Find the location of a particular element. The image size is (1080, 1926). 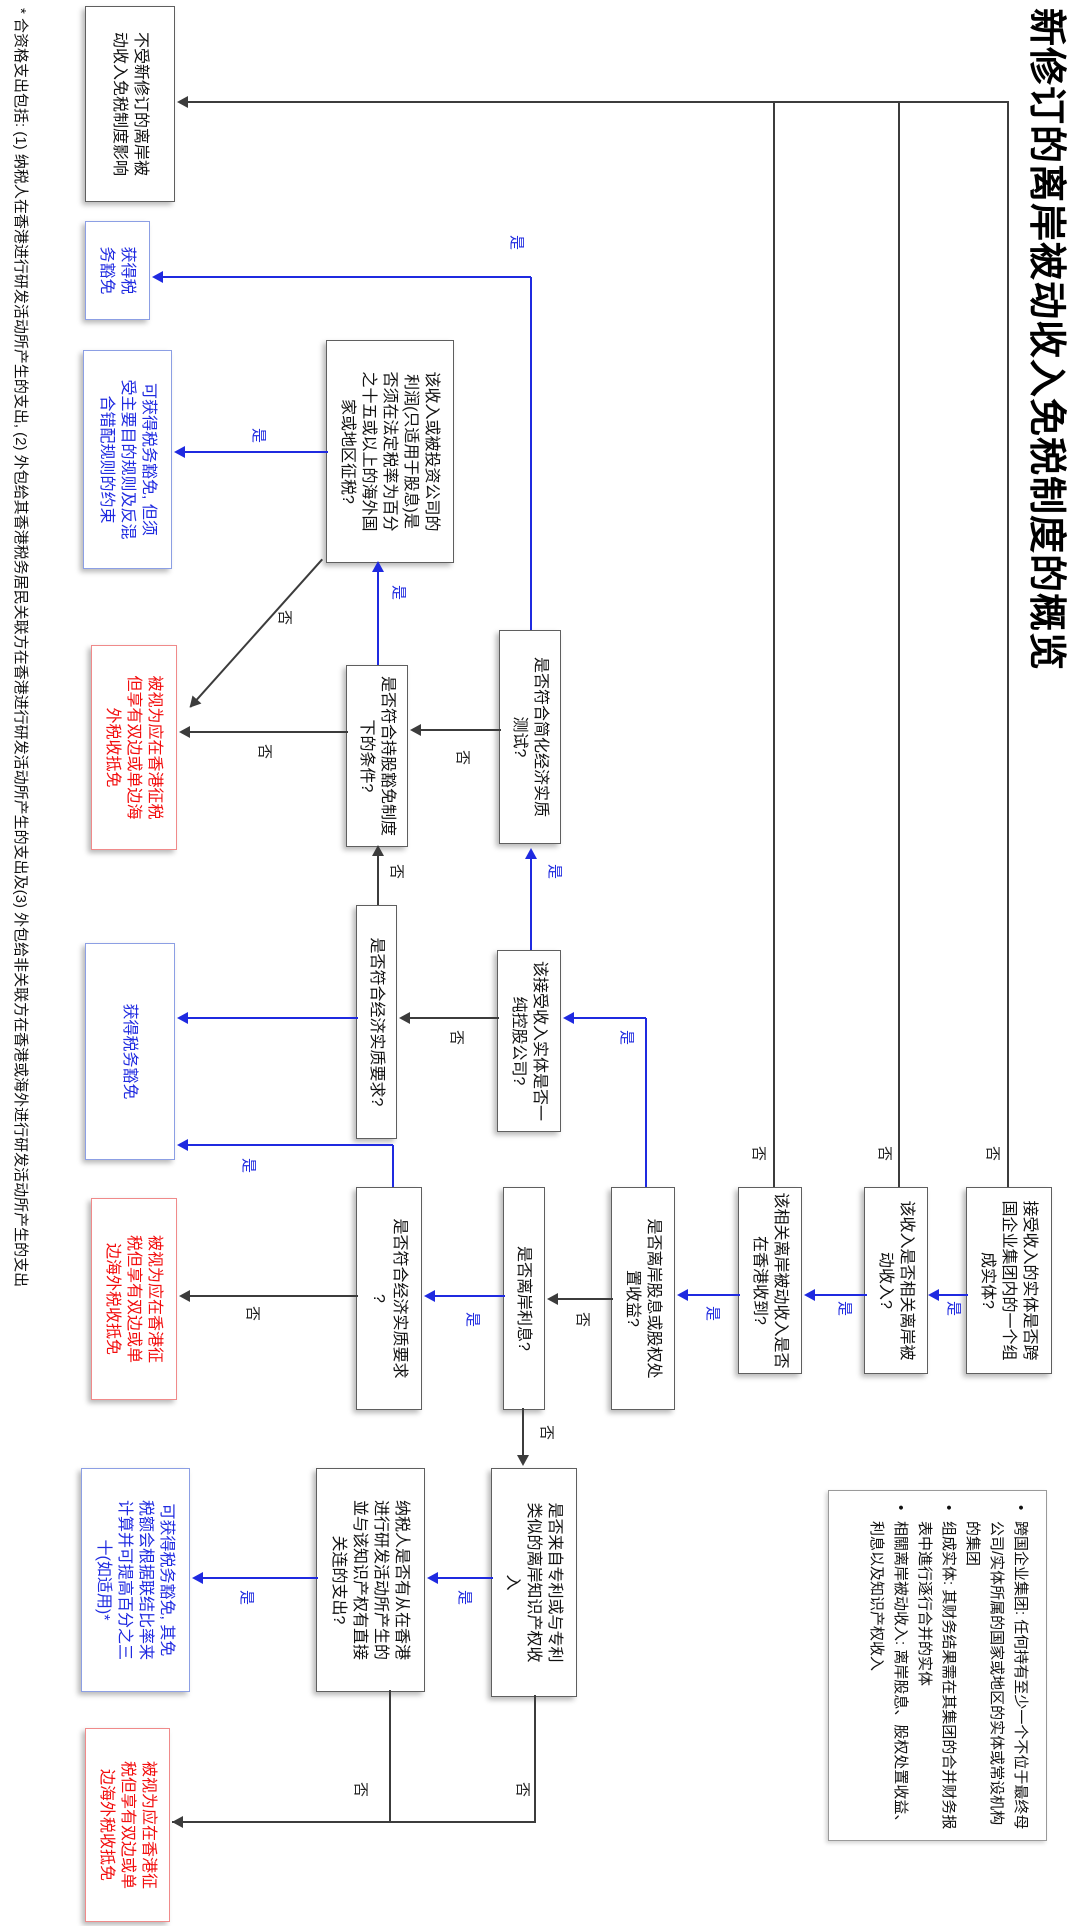

edge-e-reduced-yes-exemption-seg1 is located at coordinates (343, 277).